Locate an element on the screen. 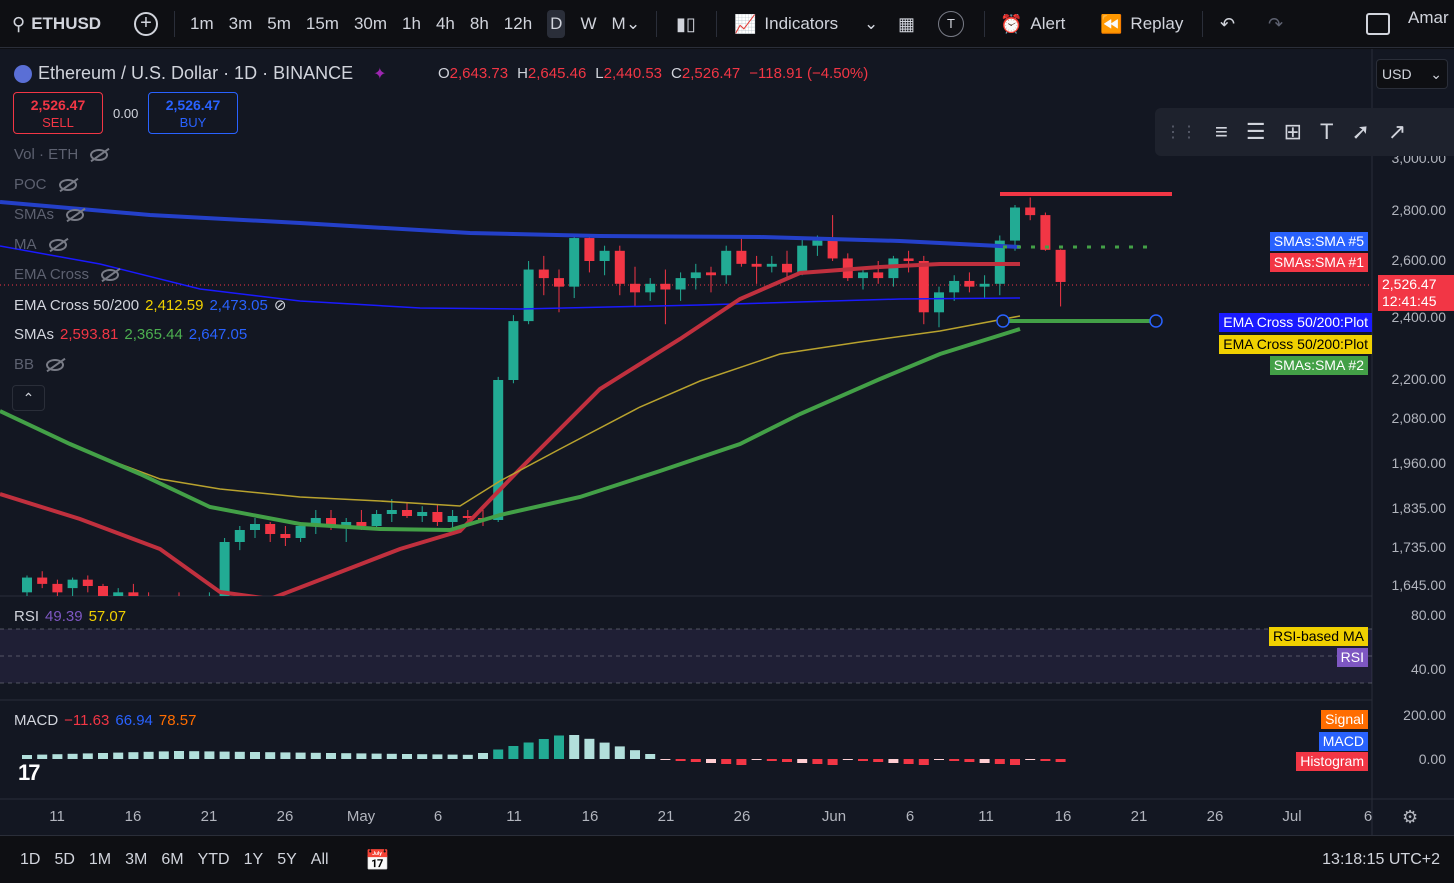 This screenshot has height=883, width=1454. sell-button: 2,526.47 SELL is located at coordinates (58, 113).